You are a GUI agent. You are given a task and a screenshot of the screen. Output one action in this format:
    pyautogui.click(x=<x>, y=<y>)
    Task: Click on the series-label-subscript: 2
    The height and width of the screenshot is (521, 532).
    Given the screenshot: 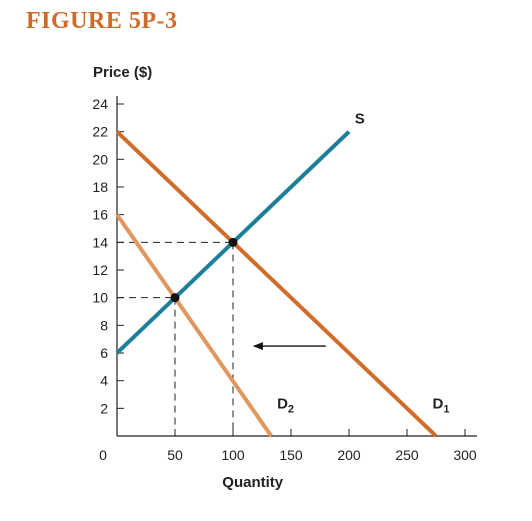 What is the action you would take?
    pyautogui.click(x=291, y=409)
    